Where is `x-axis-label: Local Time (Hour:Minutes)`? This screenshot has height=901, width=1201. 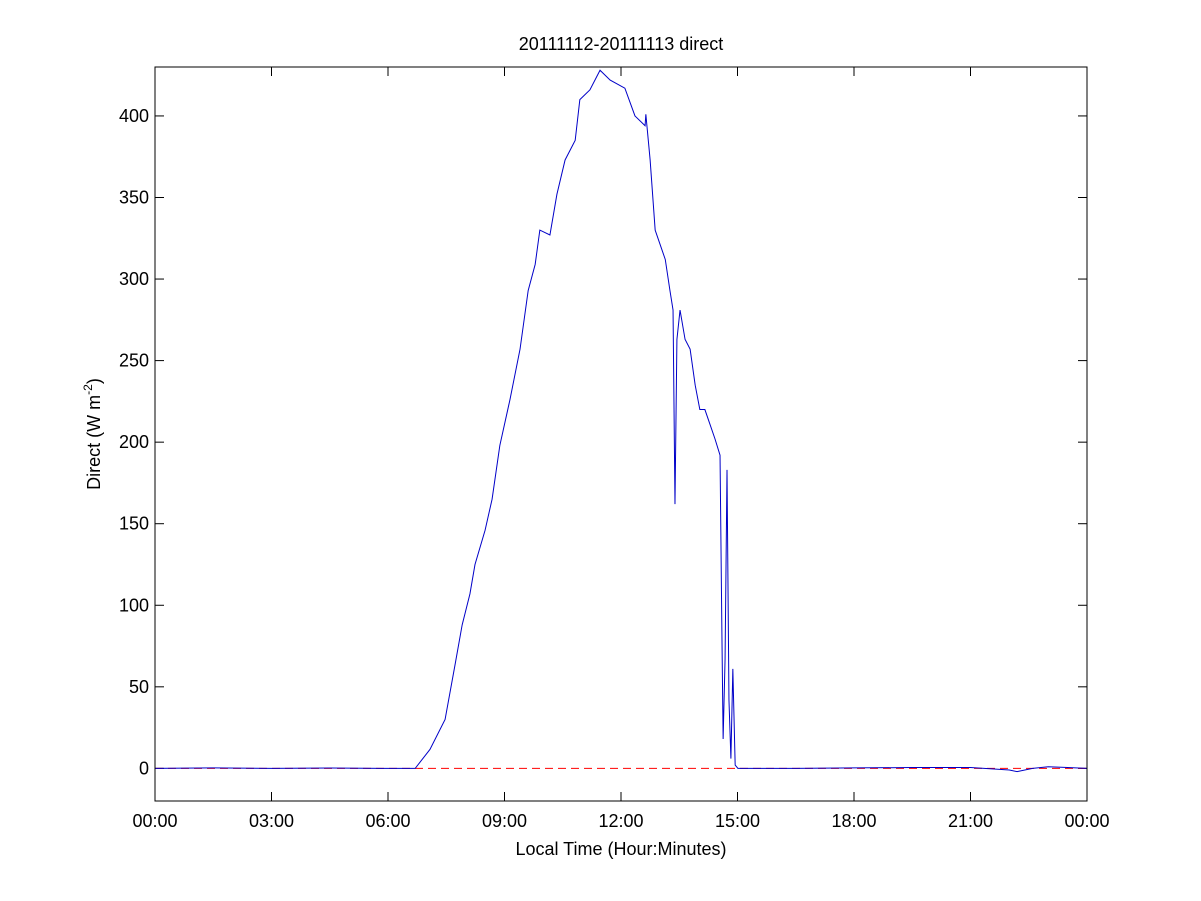 x-axis-label: Local Time (Hour:Minutes) is located at coordinates (620, 849).